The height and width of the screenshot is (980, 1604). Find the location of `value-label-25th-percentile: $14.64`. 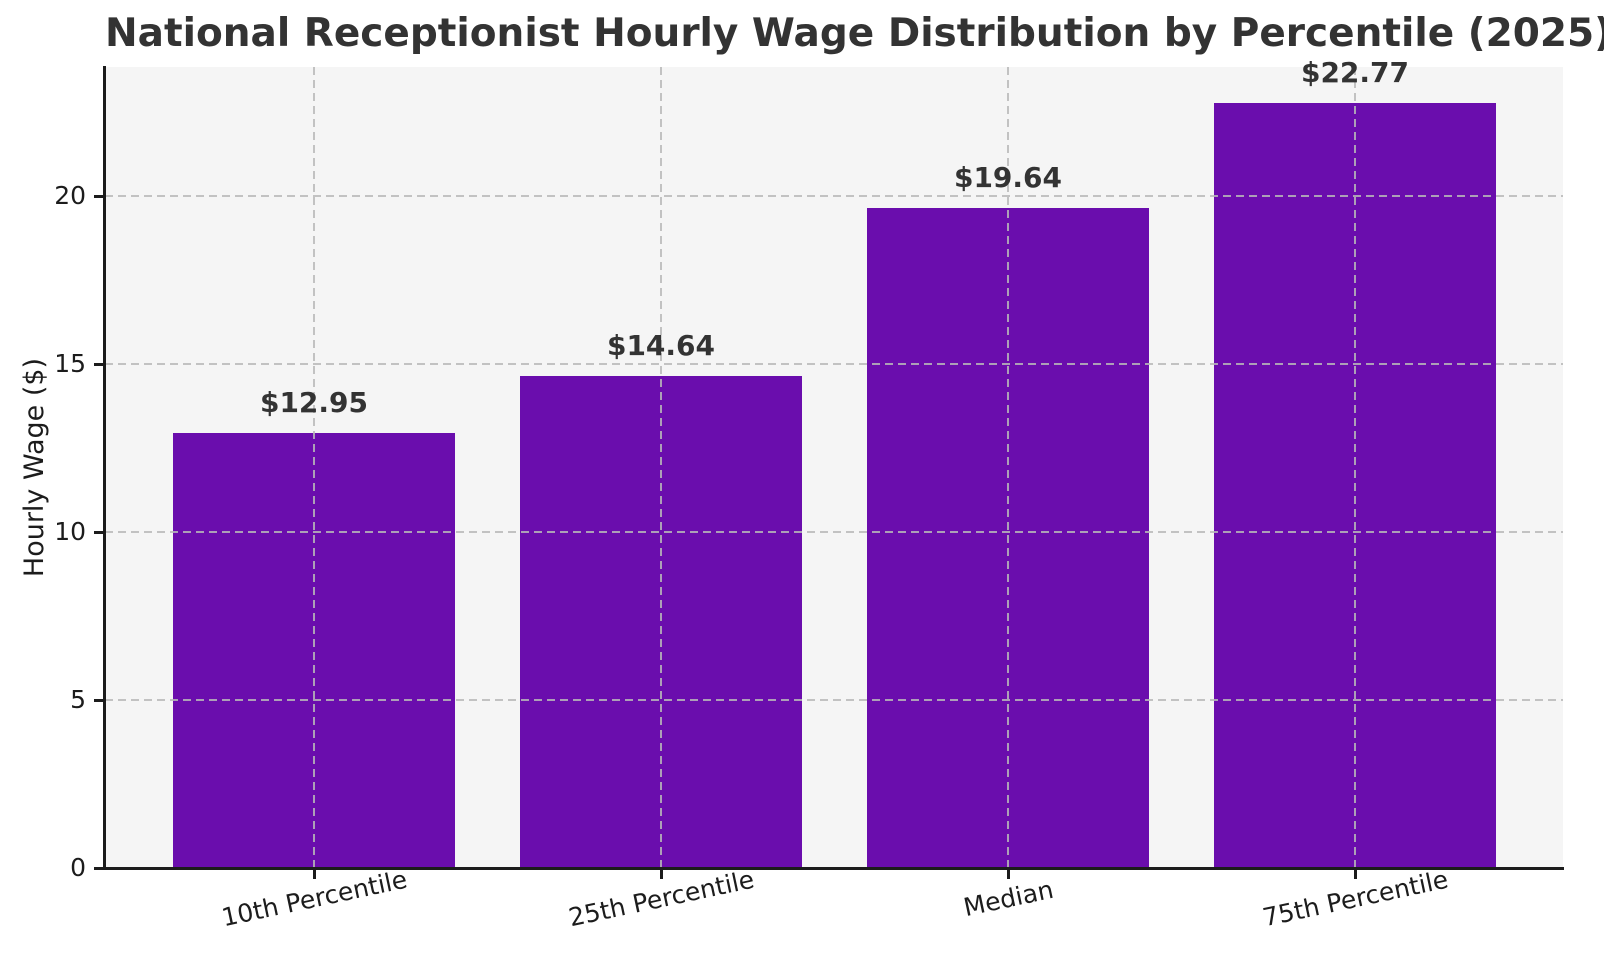

value-label-25th-percentile: $14.64 is located at coordinates (661, 346).